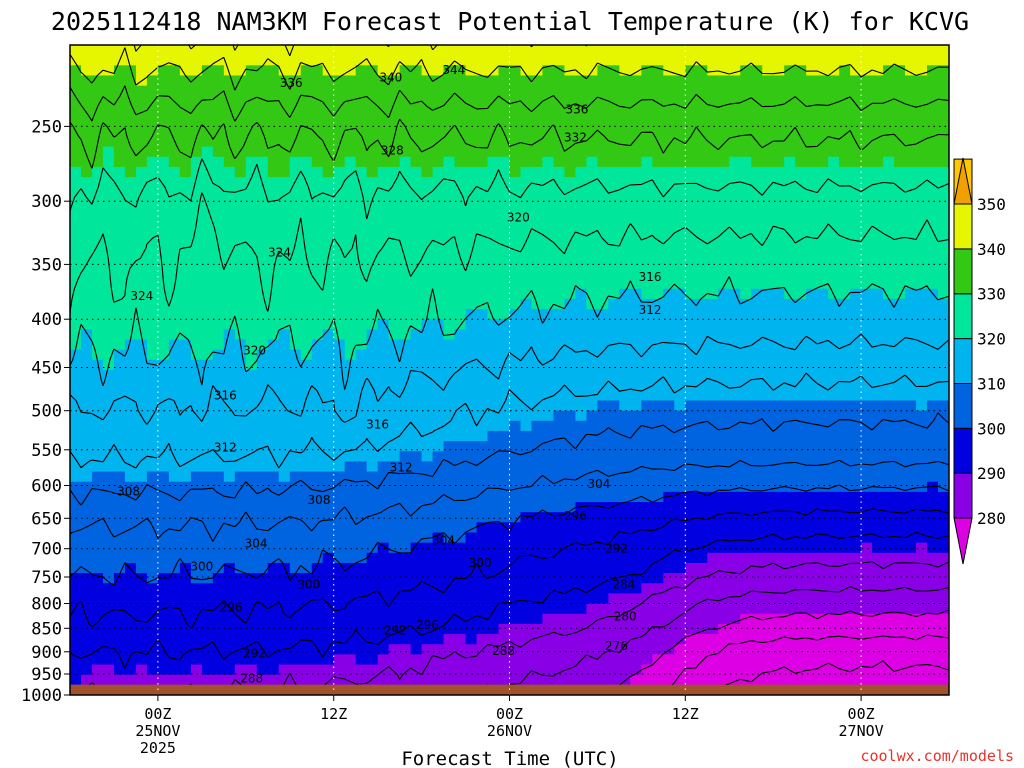  I want to click on colorbar-label: 300, so click(991, 428).